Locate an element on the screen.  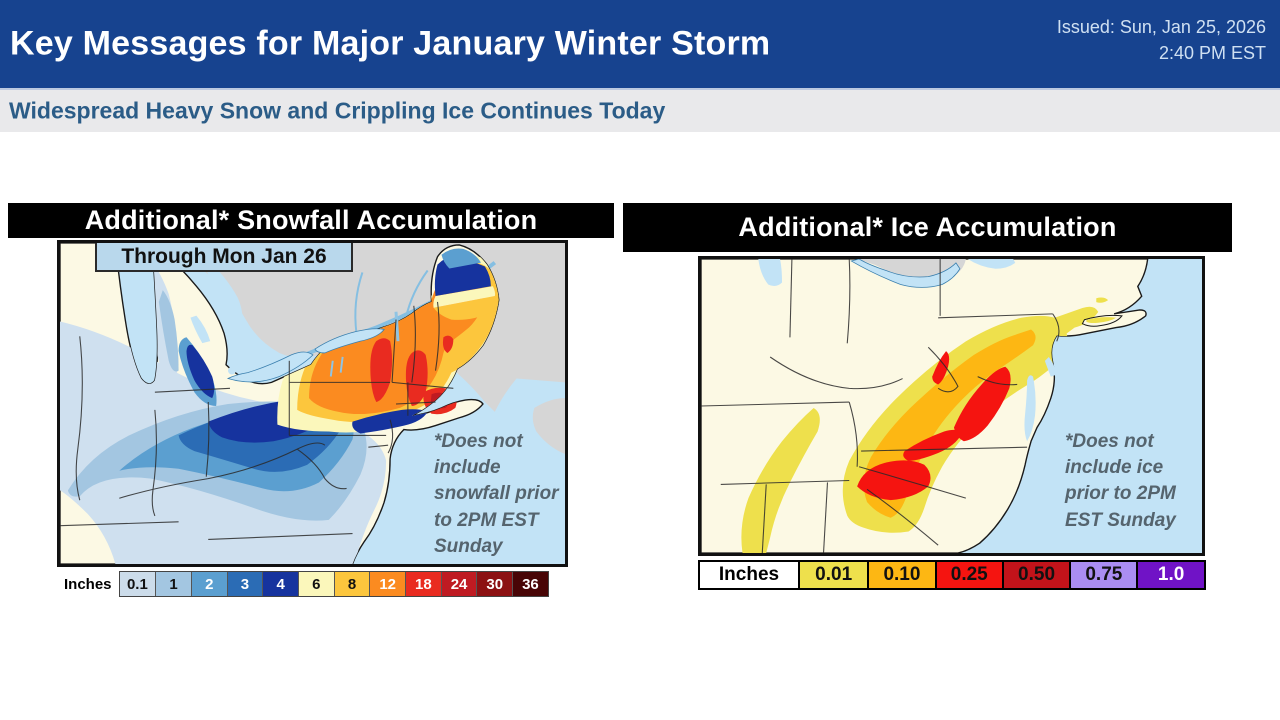
ice-bands is located at coordinates (925, 425).